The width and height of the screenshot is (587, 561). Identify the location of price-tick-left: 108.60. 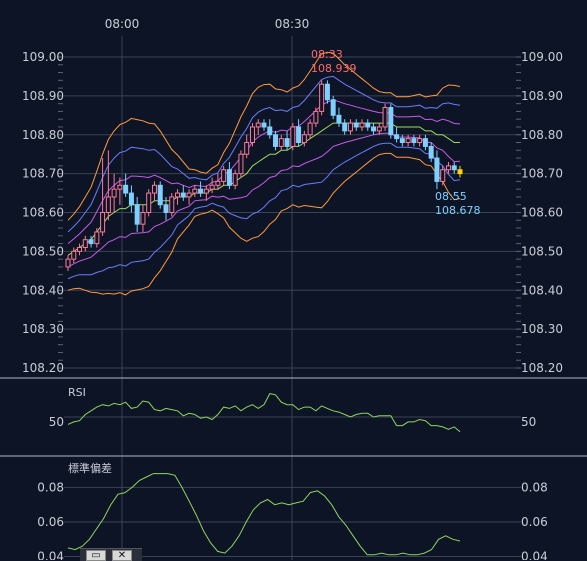
(43, 213).